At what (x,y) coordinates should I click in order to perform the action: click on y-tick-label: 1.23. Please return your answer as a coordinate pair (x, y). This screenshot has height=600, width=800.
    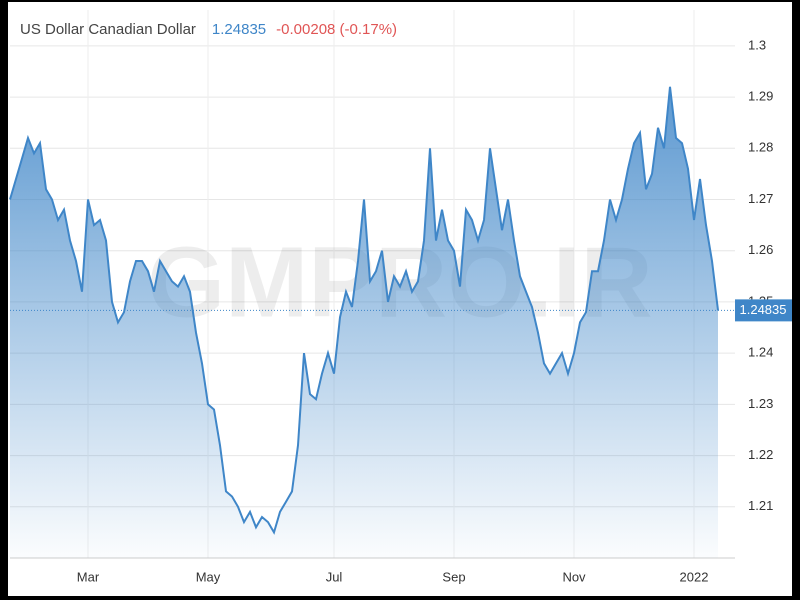
    Looking at the image, I should click on (760, 403).